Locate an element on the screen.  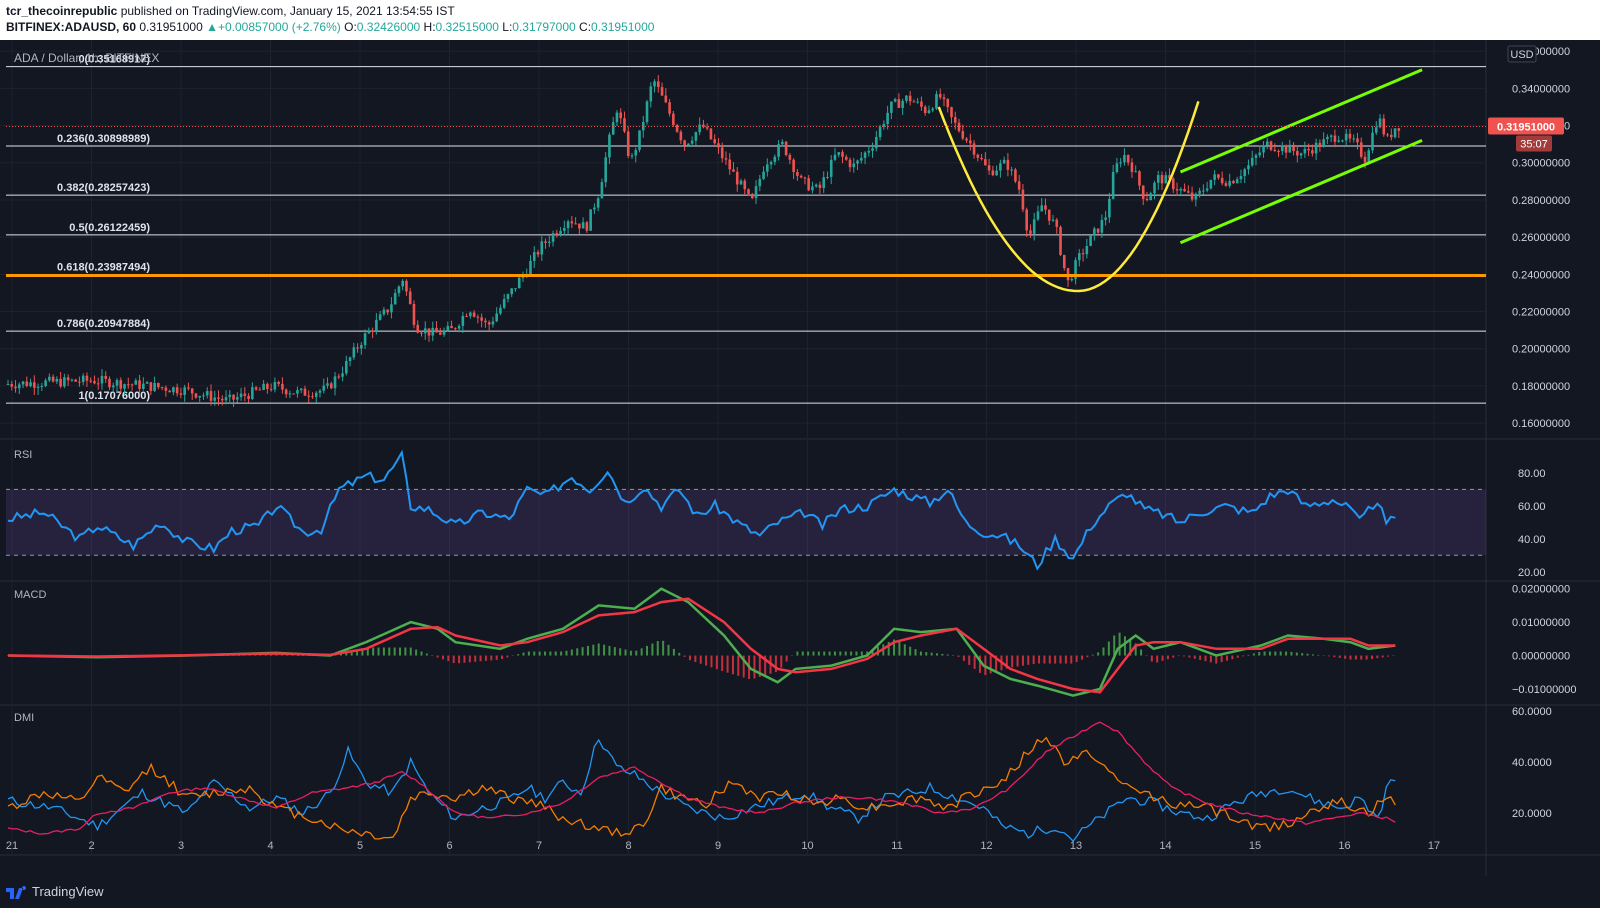
publisher-name: tcr_thecoinrepublic is located at coordinates (62, 11).